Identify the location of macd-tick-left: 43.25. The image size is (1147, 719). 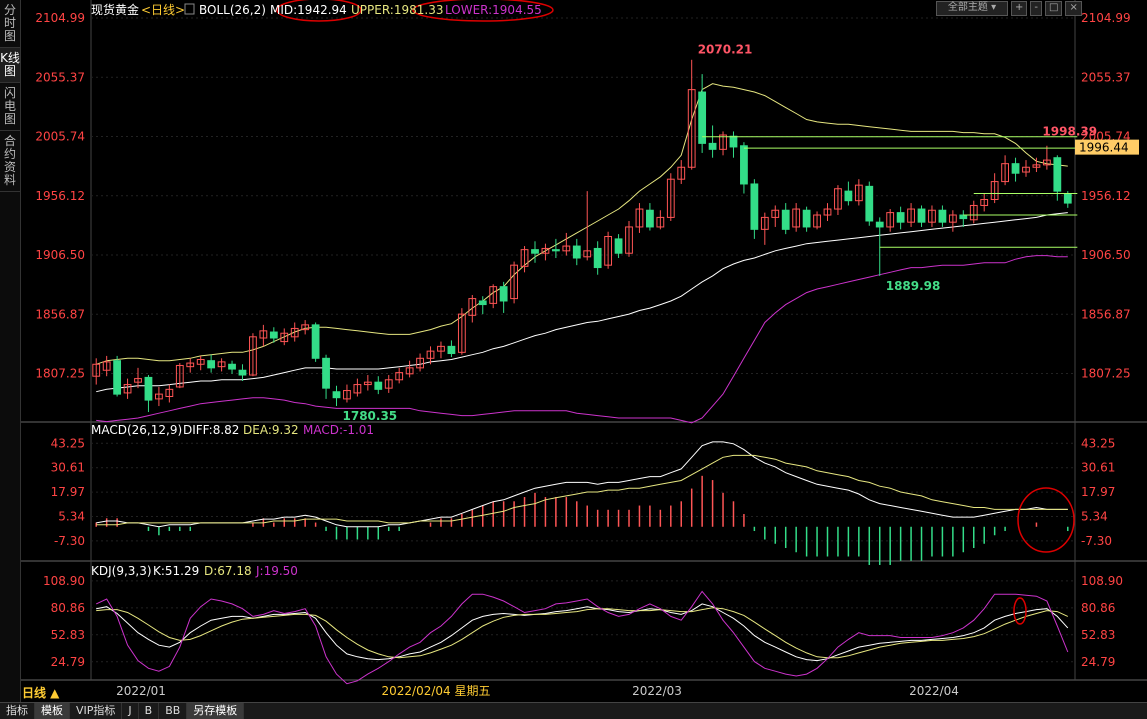
(68, 443).